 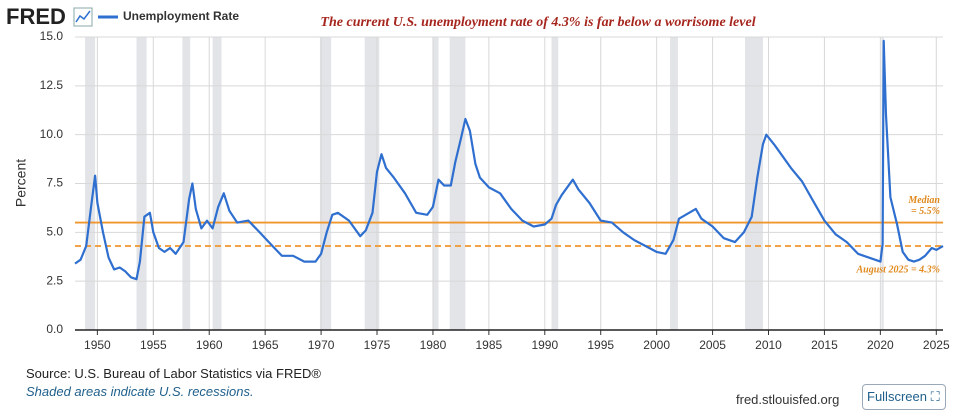 I want to click on y-tick-label: 5.0, so click(x=54, y=232).